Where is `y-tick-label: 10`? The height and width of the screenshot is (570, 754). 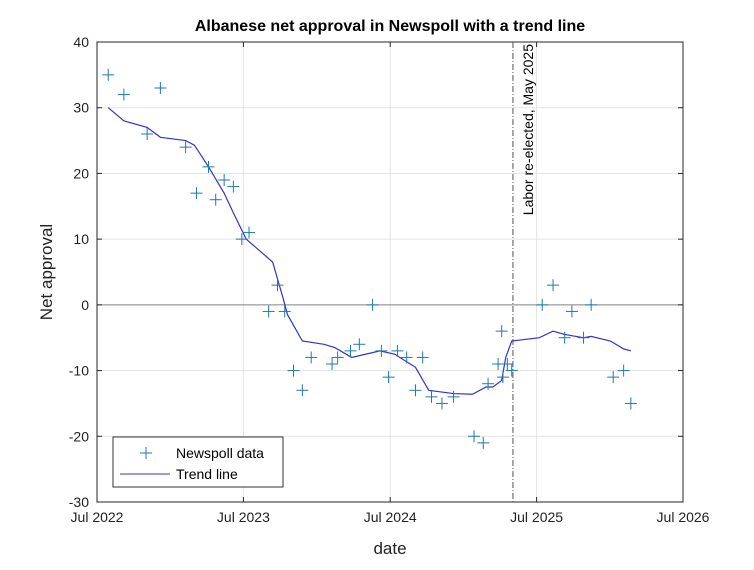
y-tick-label: 10 is located at coordinates (81, 239).